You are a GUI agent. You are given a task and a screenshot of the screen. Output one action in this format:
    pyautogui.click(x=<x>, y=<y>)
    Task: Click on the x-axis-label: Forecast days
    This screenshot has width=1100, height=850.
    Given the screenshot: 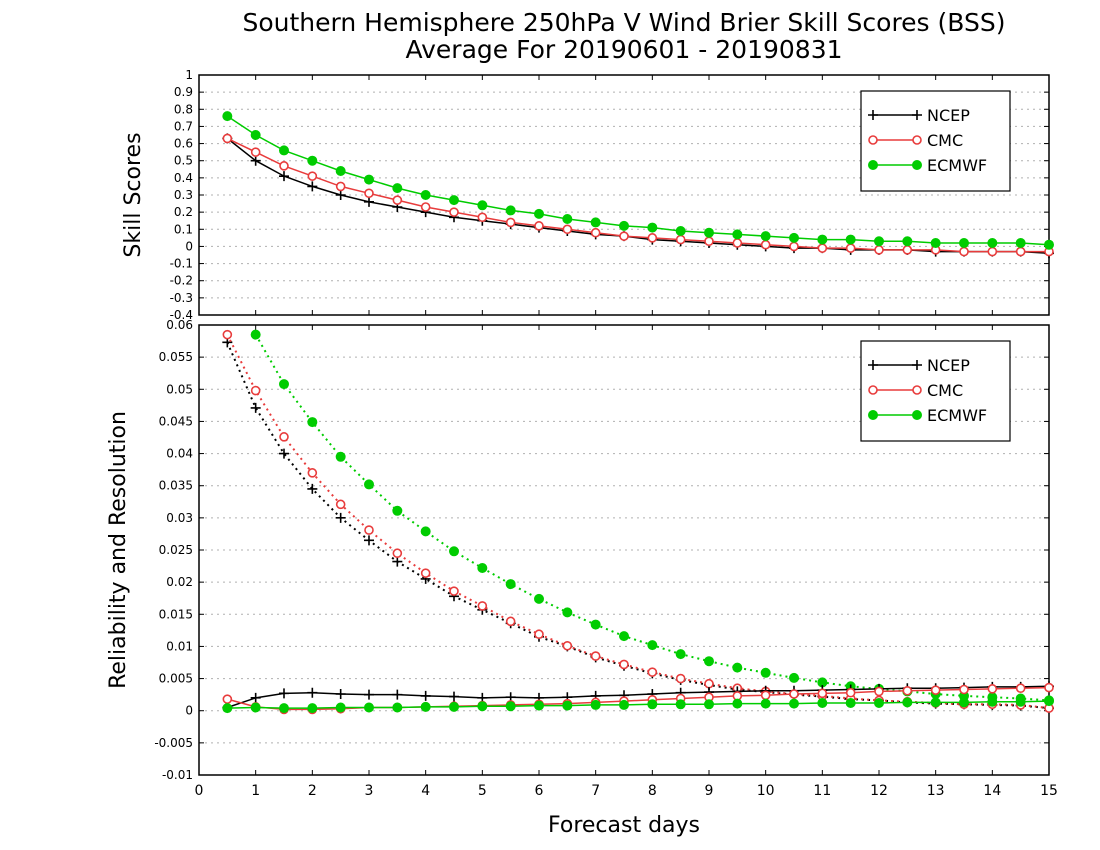 What is the action you would take?
    pyautogui.click(x=624, y=825)
    